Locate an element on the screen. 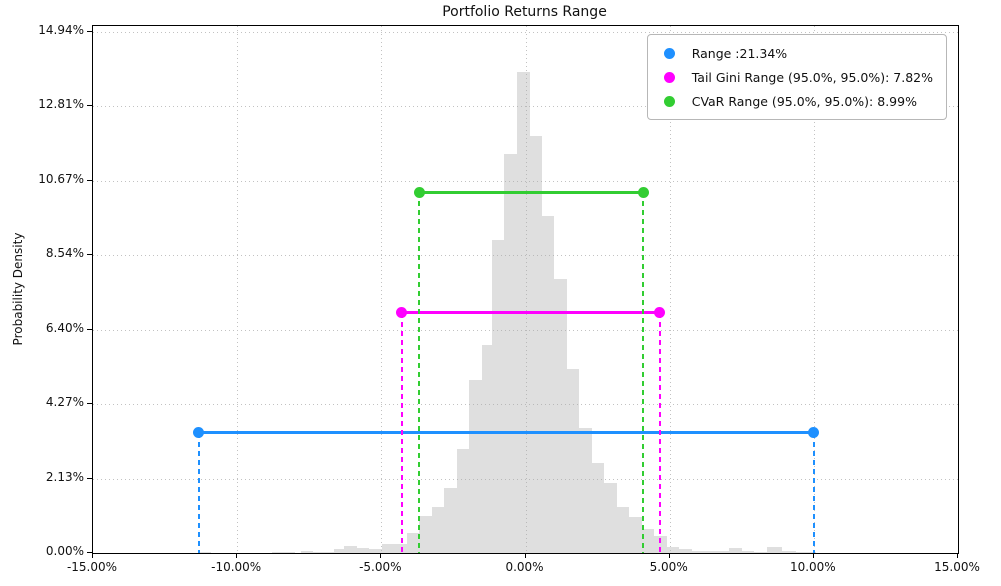 The height and width of the screenshot is (586, 1001). range-range-line is located at coordinates (506, 433).